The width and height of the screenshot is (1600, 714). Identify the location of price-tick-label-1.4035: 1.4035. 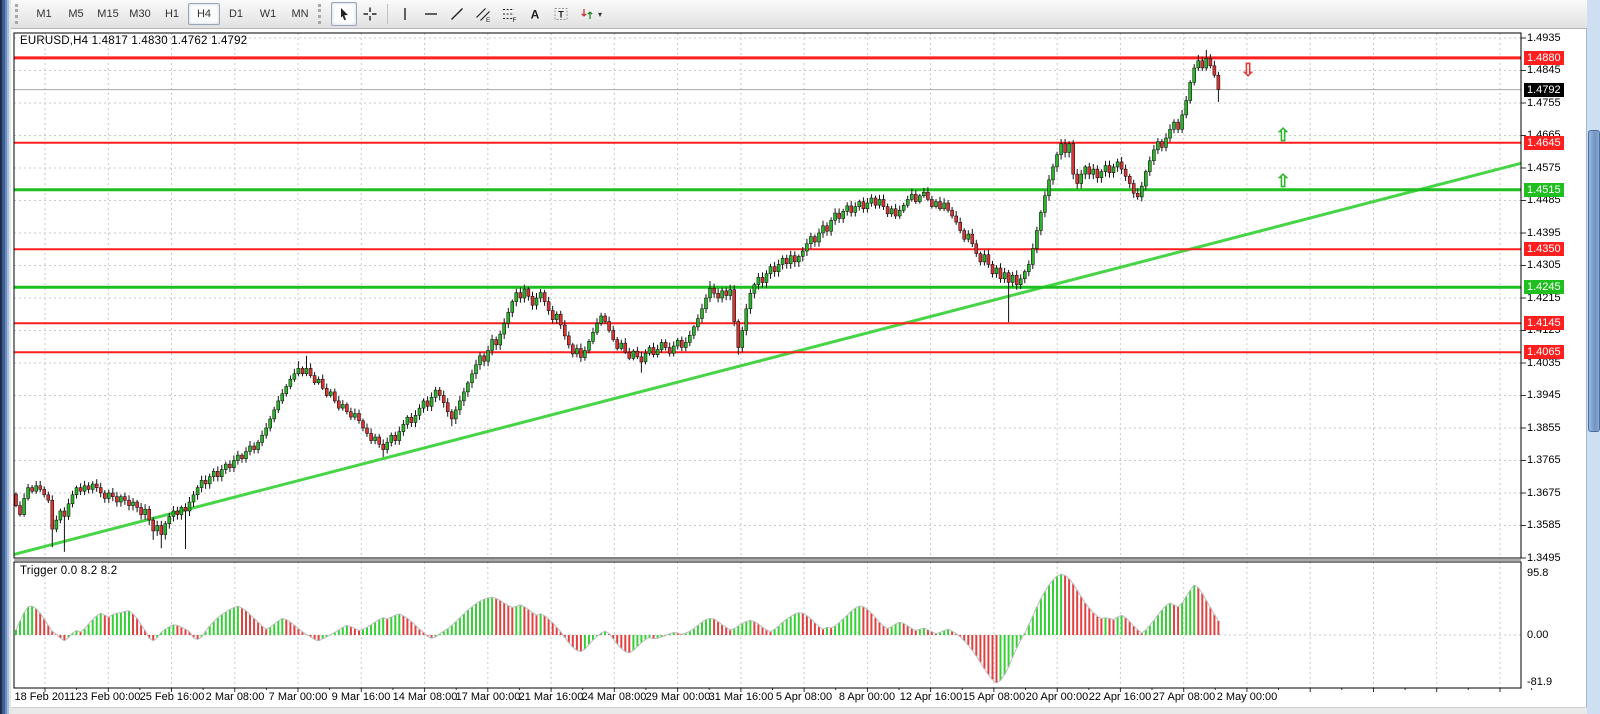
(1544, 363).